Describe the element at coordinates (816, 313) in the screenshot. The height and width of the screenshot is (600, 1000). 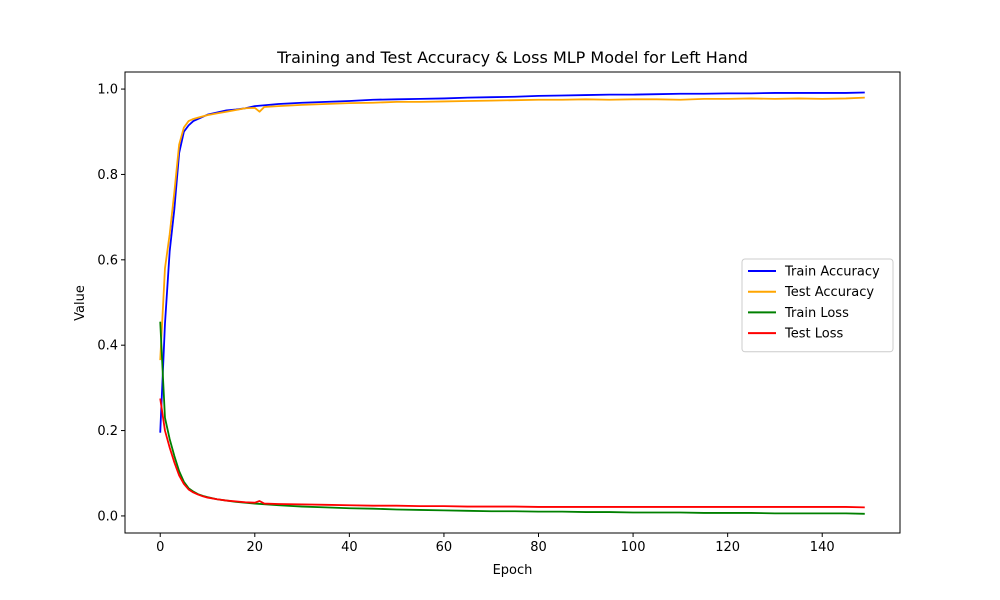
I see `legend-label-train-loss: Train Loss` at that location.